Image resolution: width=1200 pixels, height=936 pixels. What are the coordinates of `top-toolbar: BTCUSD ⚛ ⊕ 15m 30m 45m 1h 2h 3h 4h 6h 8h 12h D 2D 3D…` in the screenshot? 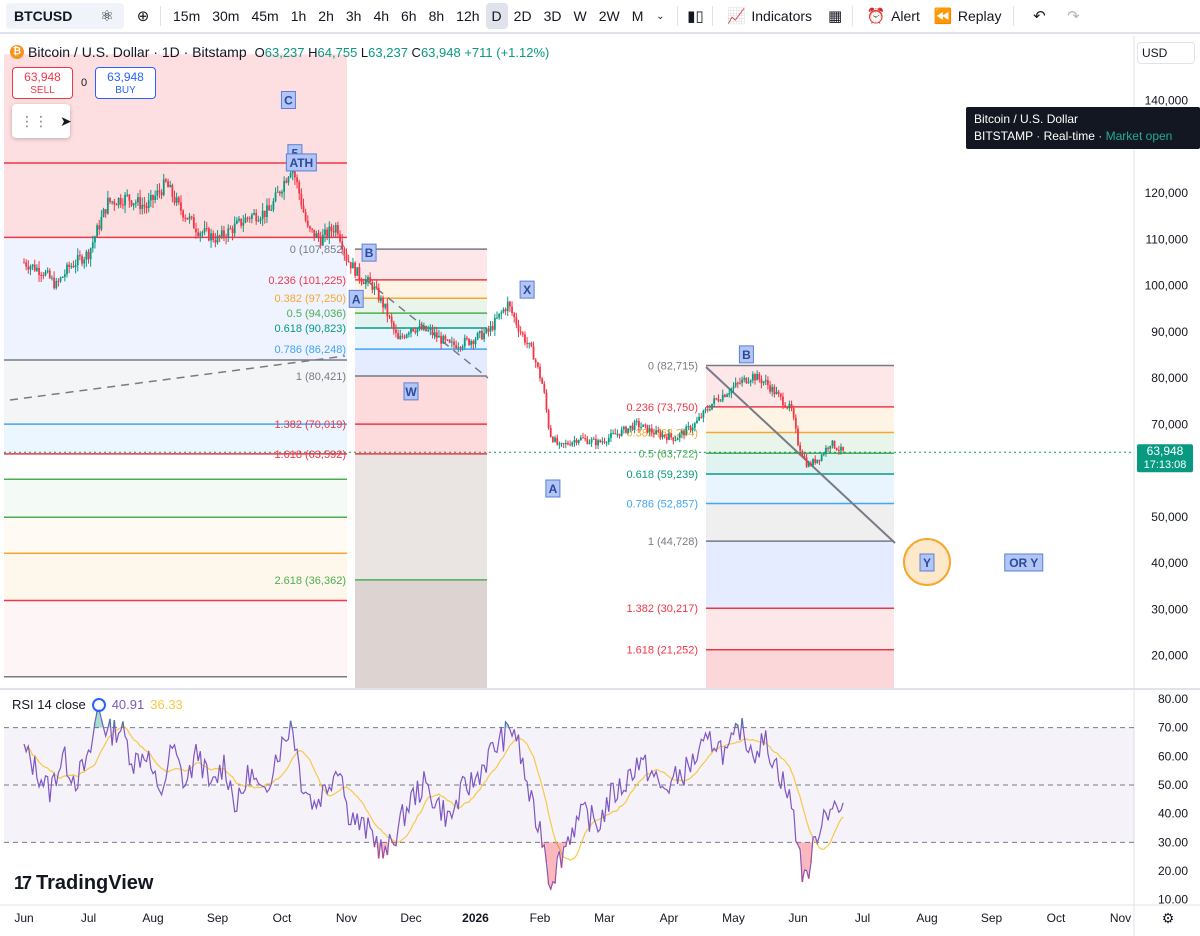 It's located at (600, 17).